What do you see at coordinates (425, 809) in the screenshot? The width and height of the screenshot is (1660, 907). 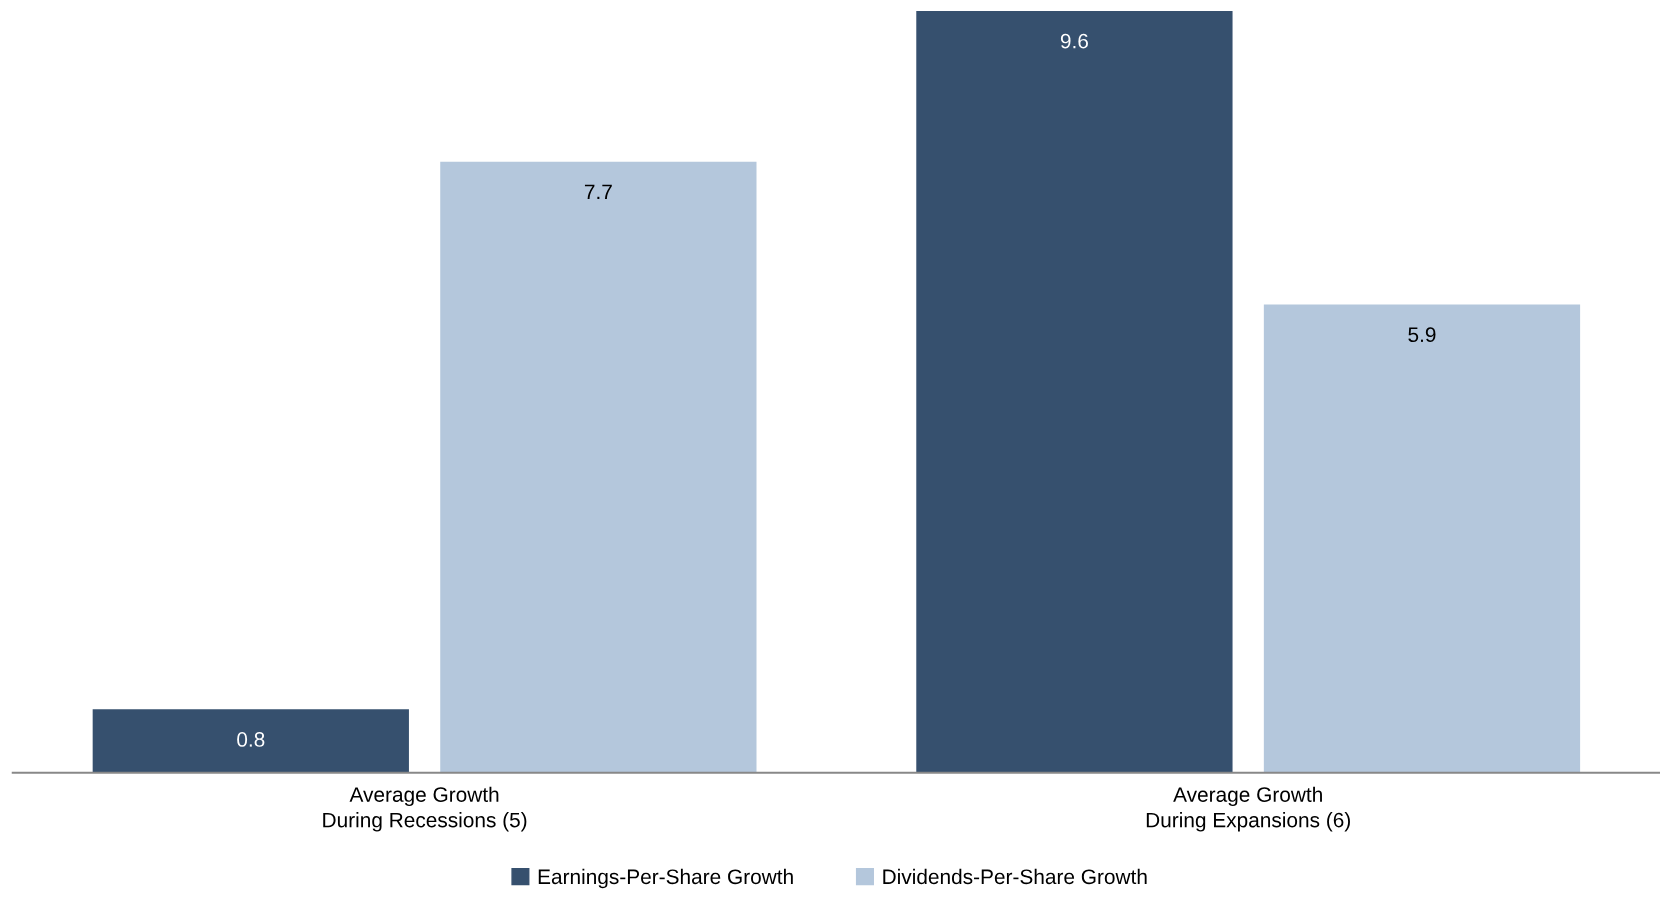 I see `x-tick-label: Average Growth During Recessions (5)` at bounding box center [425, 809].